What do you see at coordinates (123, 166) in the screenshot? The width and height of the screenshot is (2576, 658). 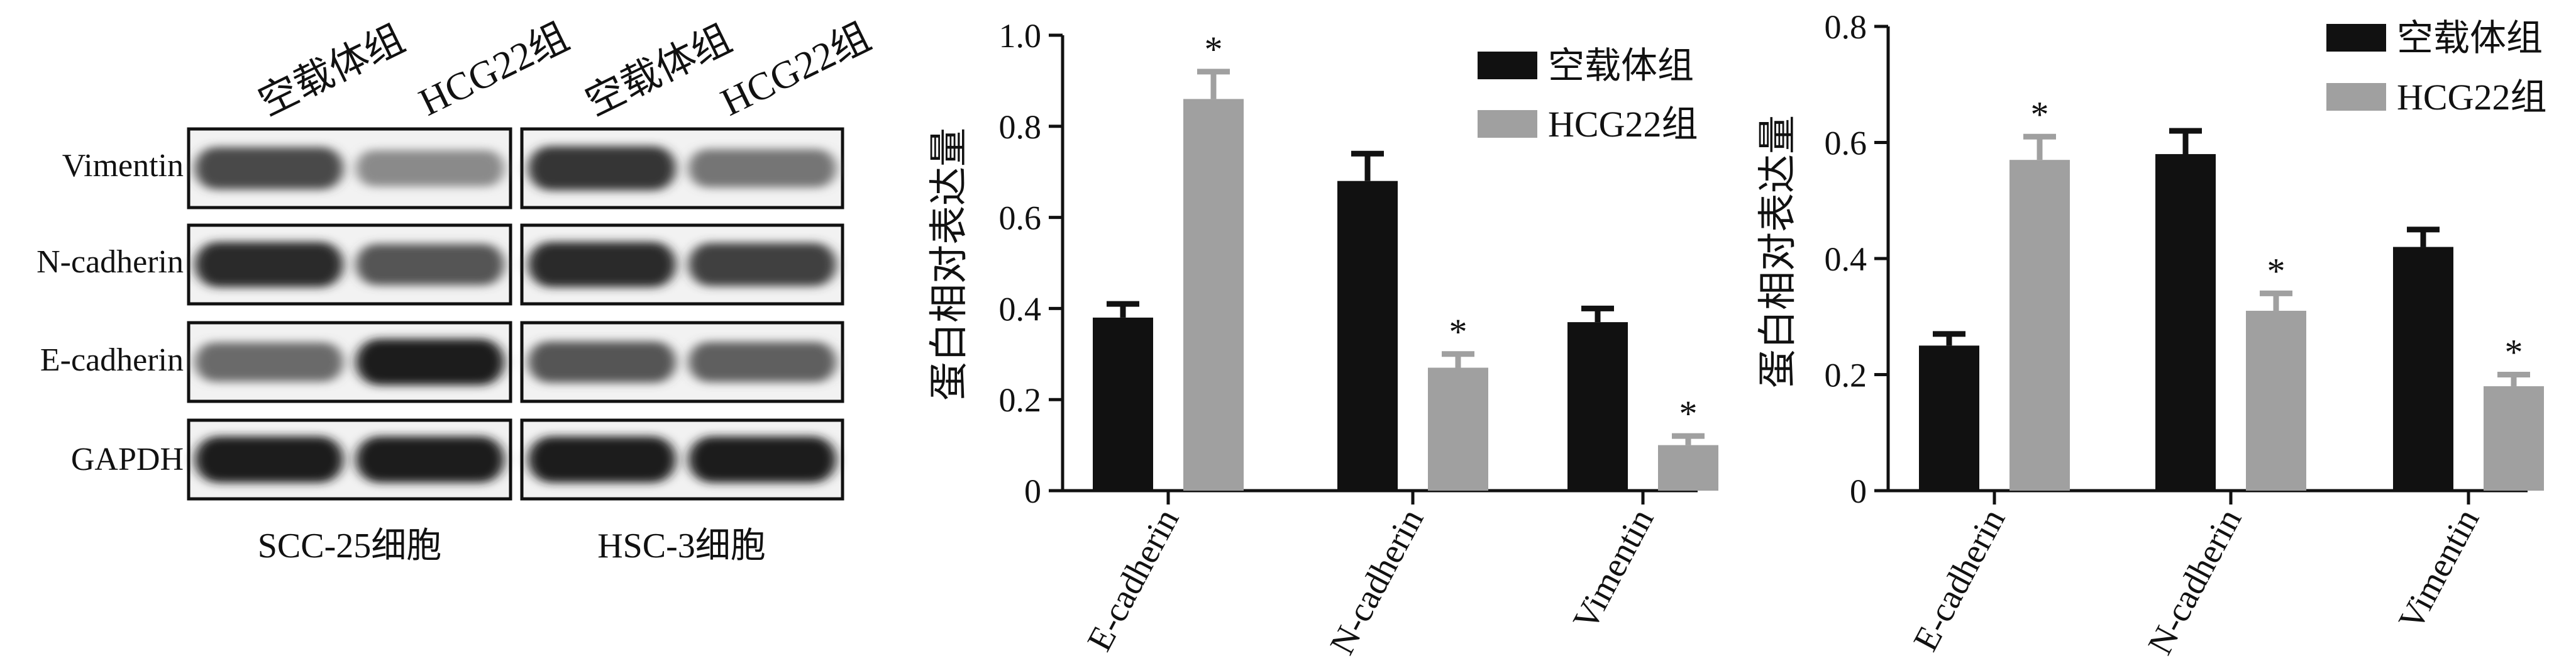 I see `row-label: Vimentin` at bounding box center [123, 166].